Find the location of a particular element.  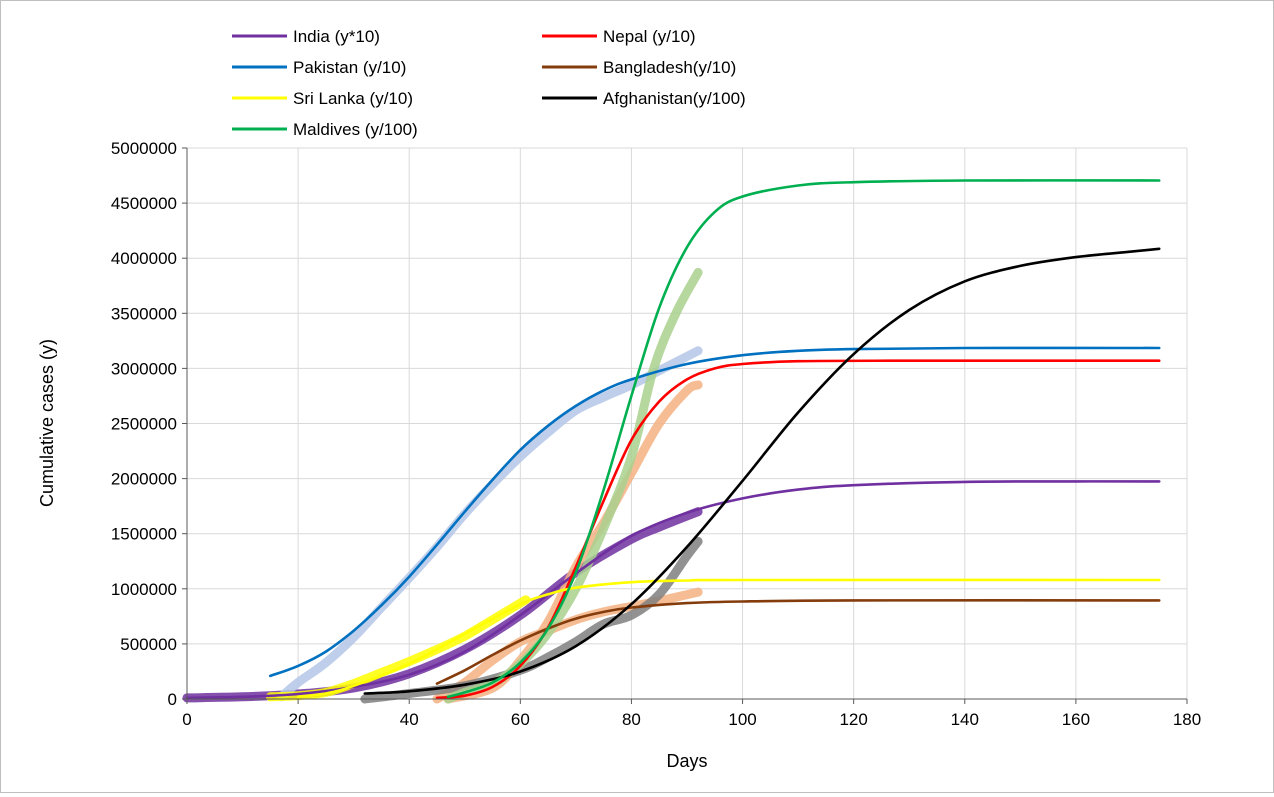

x-tick-label: 160 is located at coordinates (1076, 719).